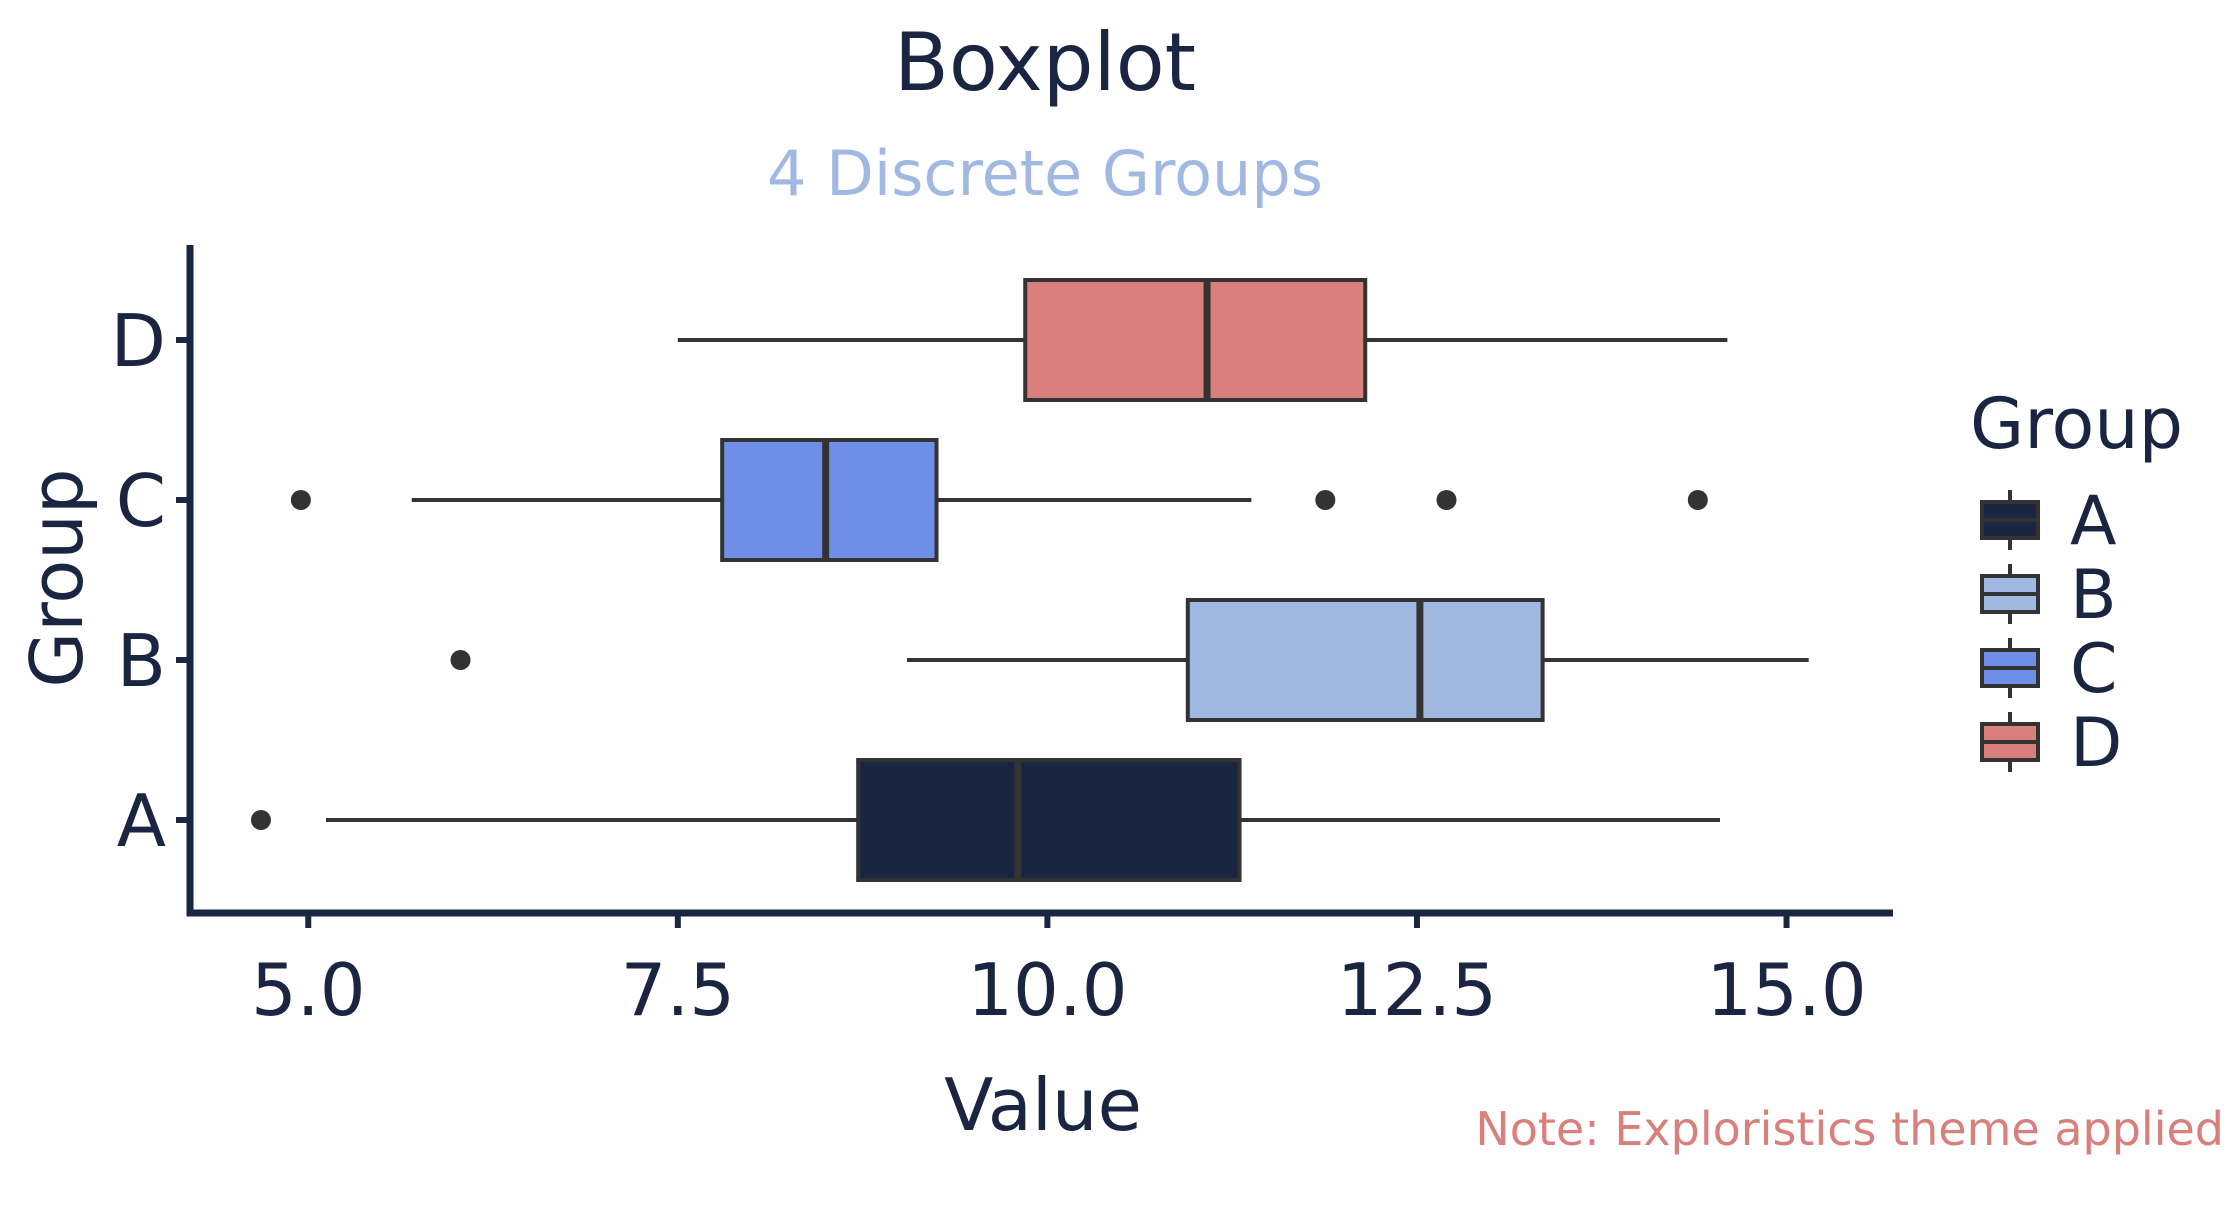  What do you see at coordinates (1786, 990) in the screenshot?
I see `x-tick-label: 15.0` at bounding box center [1786, 990].